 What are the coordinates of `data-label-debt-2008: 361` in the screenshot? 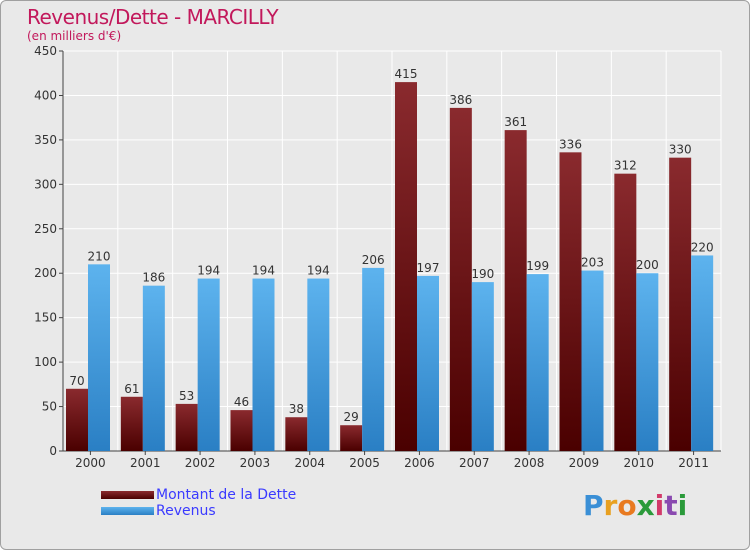 It's located at (515, 122).